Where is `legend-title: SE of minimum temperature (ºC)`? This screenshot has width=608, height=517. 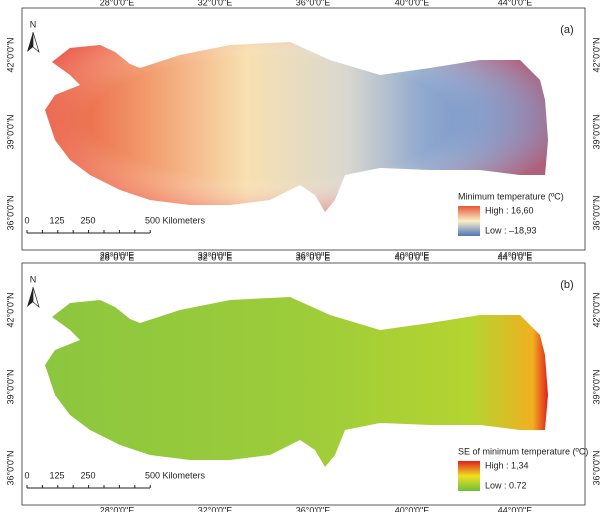
legend-title: SE of minimum temperature (ºC) is located at coordinates (523, 451).